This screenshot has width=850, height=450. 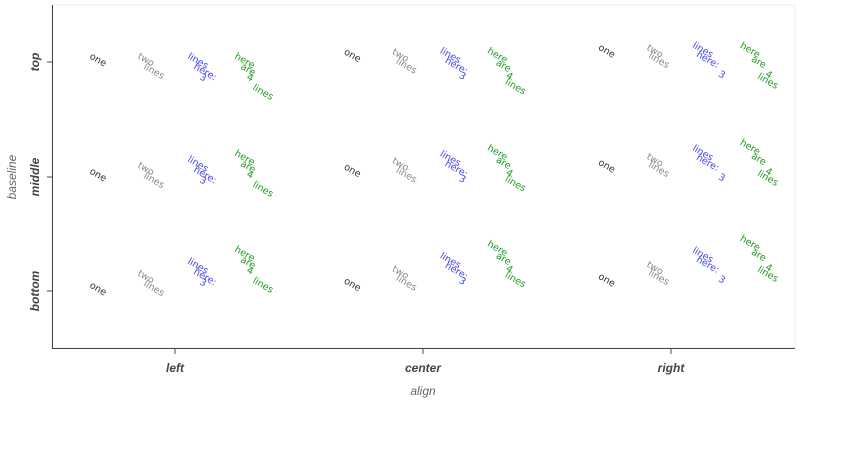 What do you see at coordinates (175, 368) in the screenshot?
I see `x-tick-label-left: left` at bounding box center [175, 368].